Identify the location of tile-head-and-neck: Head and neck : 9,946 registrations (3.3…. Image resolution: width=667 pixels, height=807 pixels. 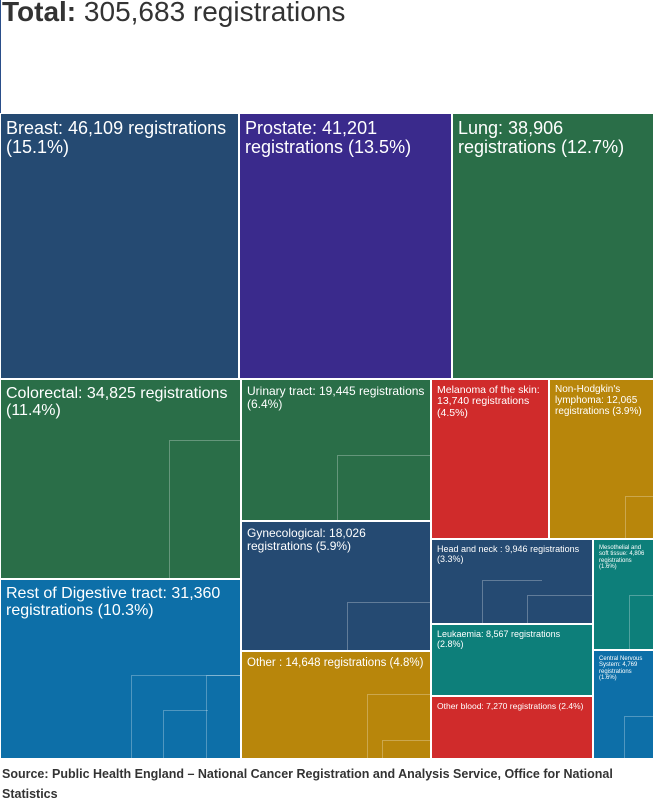
(512, 581).